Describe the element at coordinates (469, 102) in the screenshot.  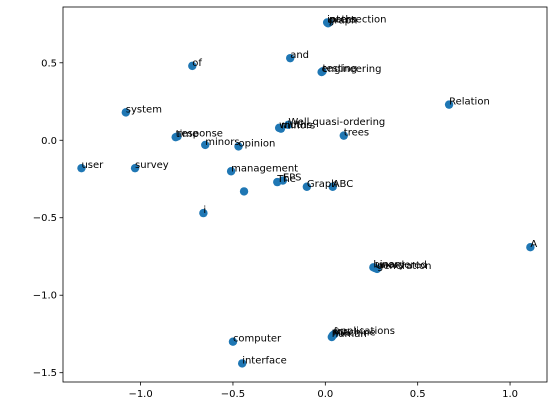
I see `point-label: Relation` at that location.